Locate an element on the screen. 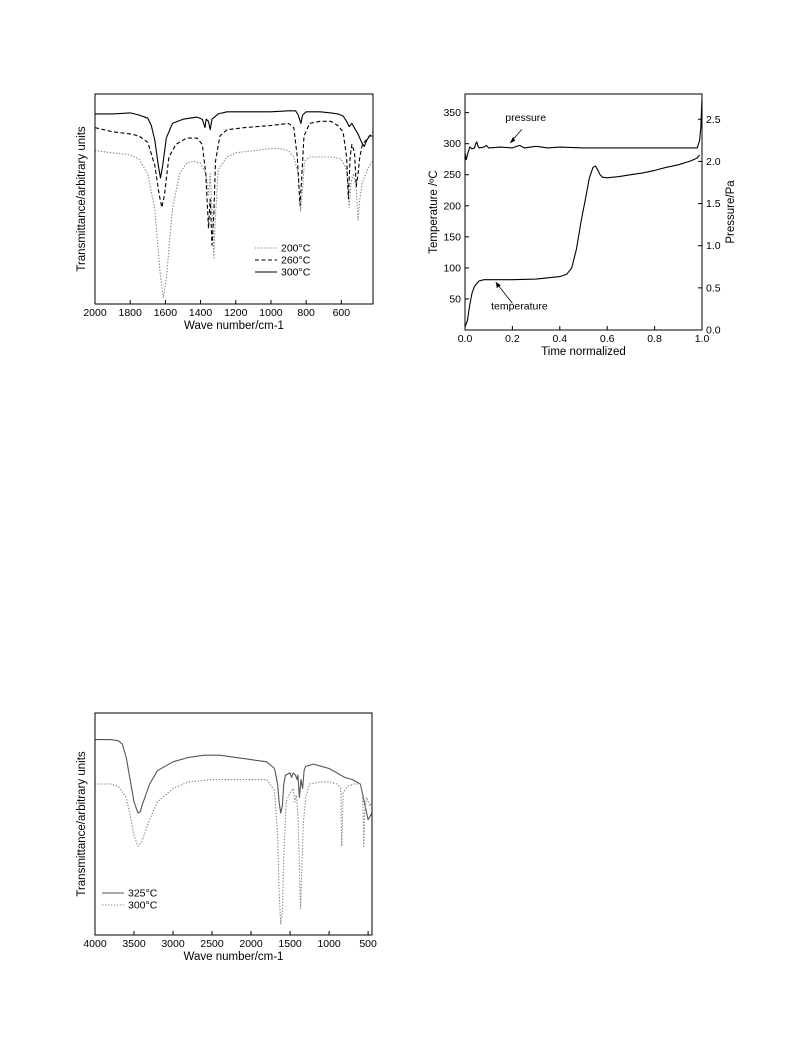 This screenshot has height=1059, width=793. y2-tick-label: 1.0 is located at coordinates (713, 246).